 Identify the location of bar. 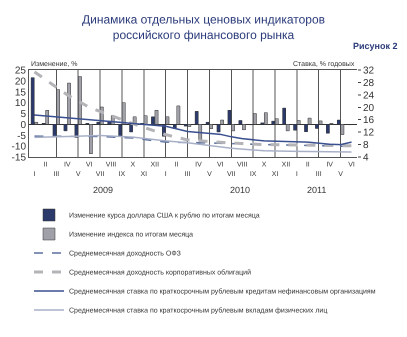
(146, 120).